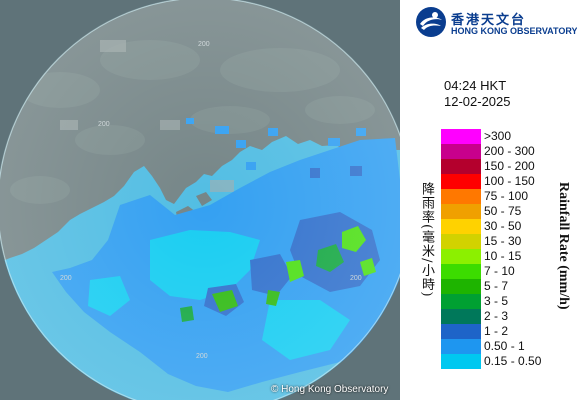 This screenshot has width=577, height=400. Describe the element at coordinates (496, 331) in the screenshot. I see `legend-range-label: 1 - 2` at that location.